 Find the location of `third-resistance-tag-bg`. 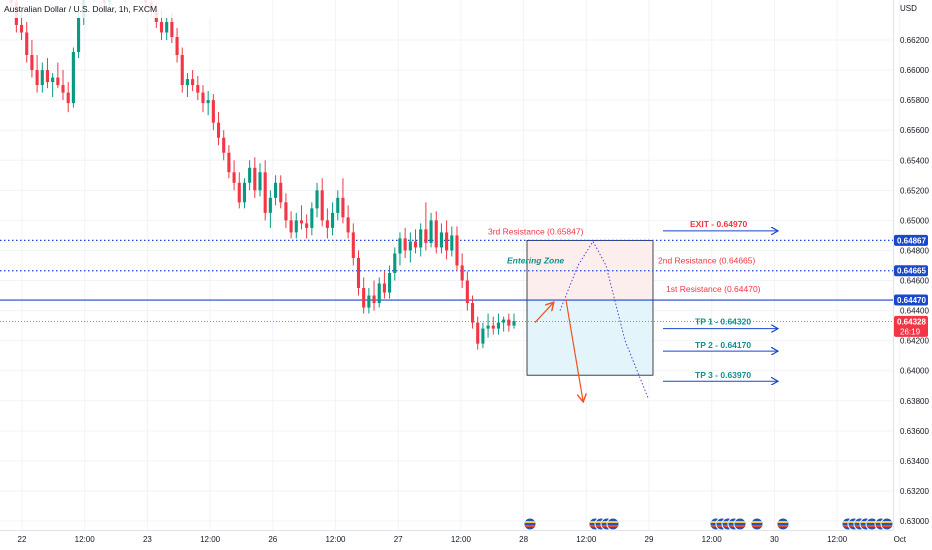

third-resistance-tag-bg is located at coordinates (911, 240).